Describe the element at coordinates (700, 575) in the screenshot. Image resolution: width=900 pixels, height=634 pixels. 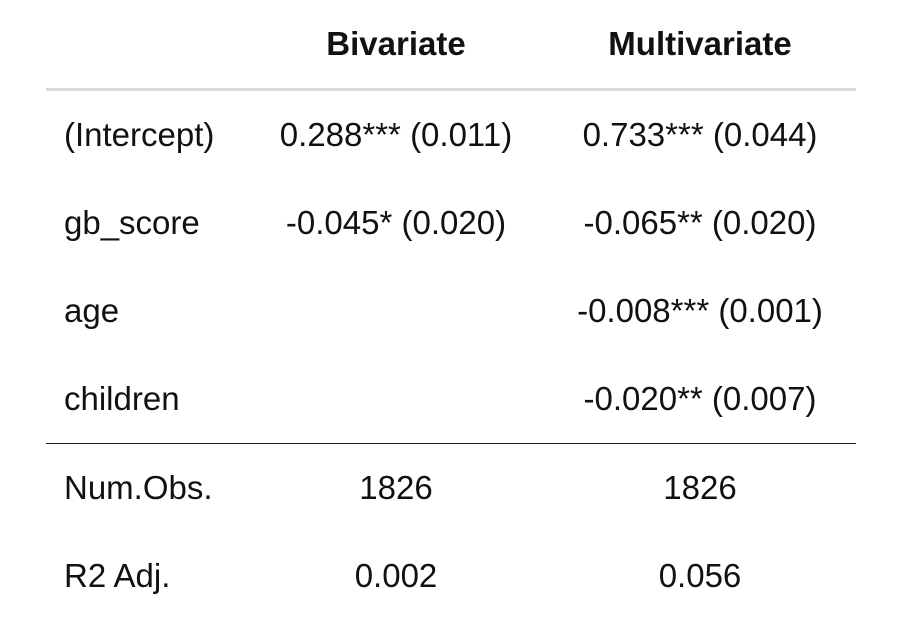
I see `cell-multivariate: 0.056` at that location.